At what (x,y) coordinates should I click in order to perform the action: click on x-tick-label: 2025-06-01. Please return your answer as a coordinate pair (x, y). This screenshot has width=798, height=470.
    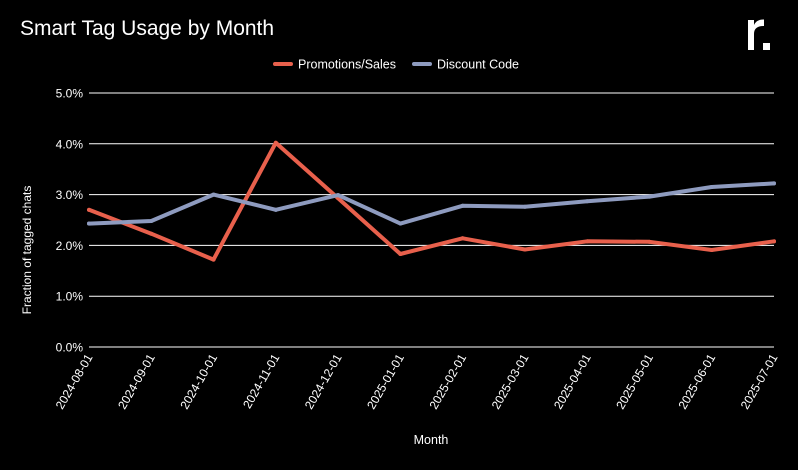
    Looking at the image, I should click on (697, 381).